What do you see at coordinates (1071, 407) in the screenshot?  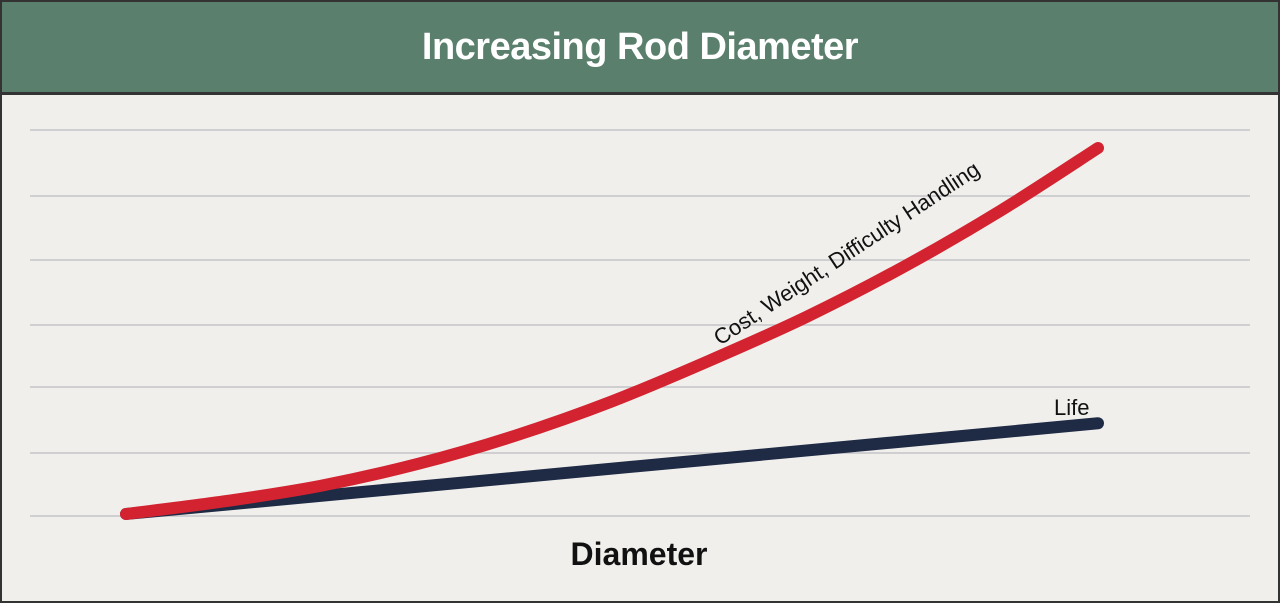 I see `series-label-life: Life` at bounding box center [1071, 407].